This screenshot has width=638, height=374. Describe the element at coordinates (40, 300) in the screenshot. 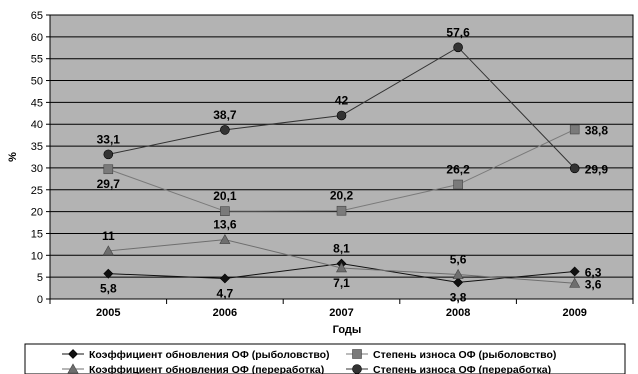

I see `y-tick-label: 0` at that location.